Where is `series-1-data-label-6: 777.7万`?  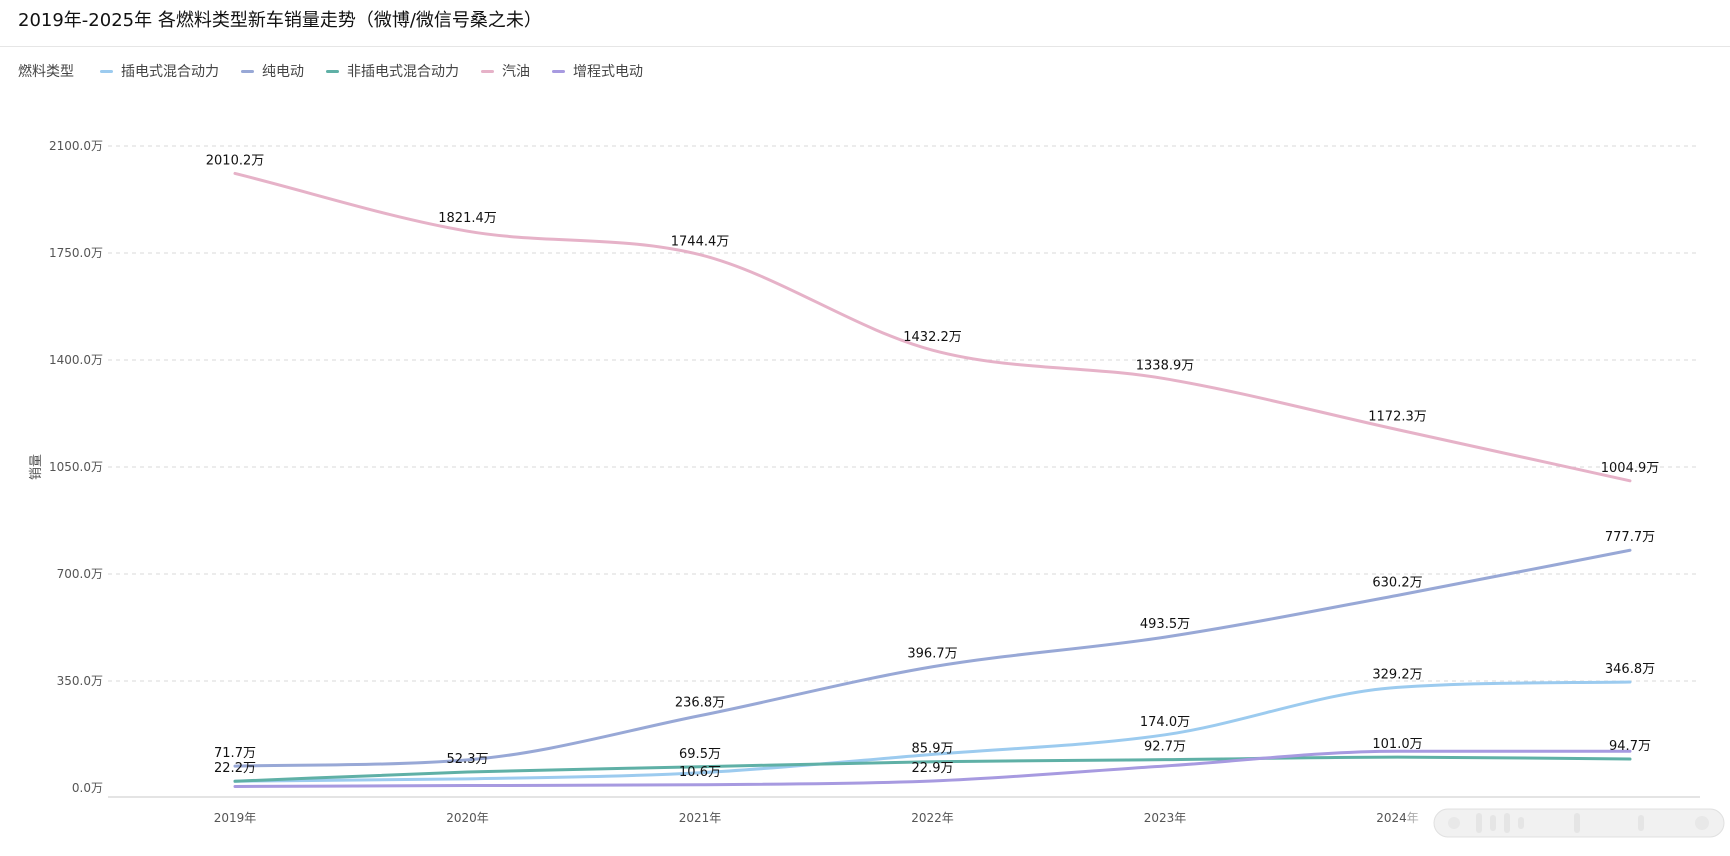
series-1-data-label-6: 777.7万 is located at coordinates (1630, 537).